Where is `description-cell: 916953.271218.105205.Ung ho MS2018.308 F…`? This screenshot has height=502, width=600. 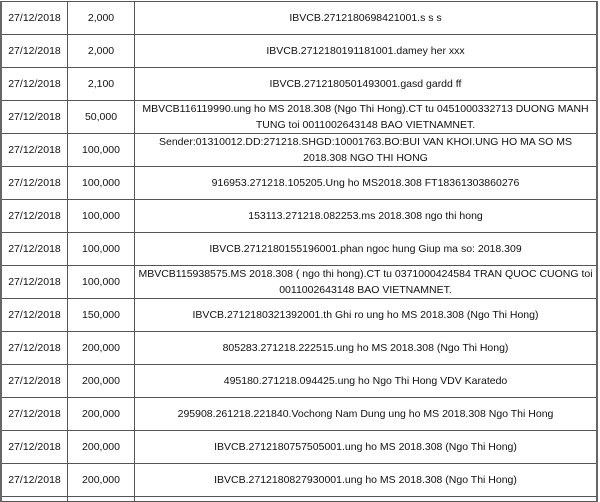 description-cell: 916953.271218.105205.Ung ho MS2018.308 F… is located at coordinates (366, 183).